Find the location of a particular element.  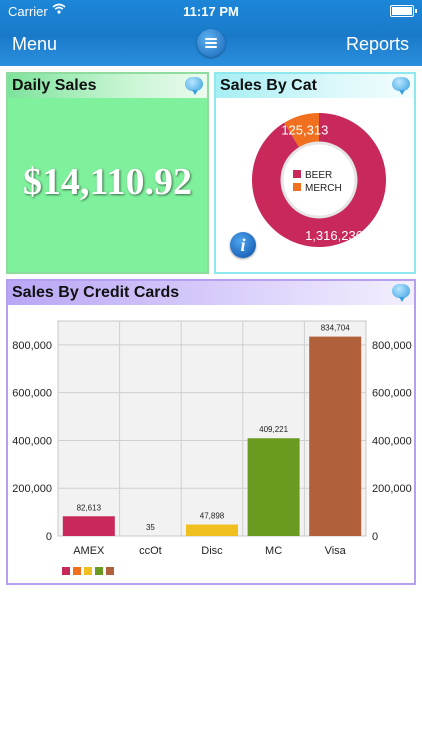

y-tick-label: 200,000 is located at coordinates (32, 489).